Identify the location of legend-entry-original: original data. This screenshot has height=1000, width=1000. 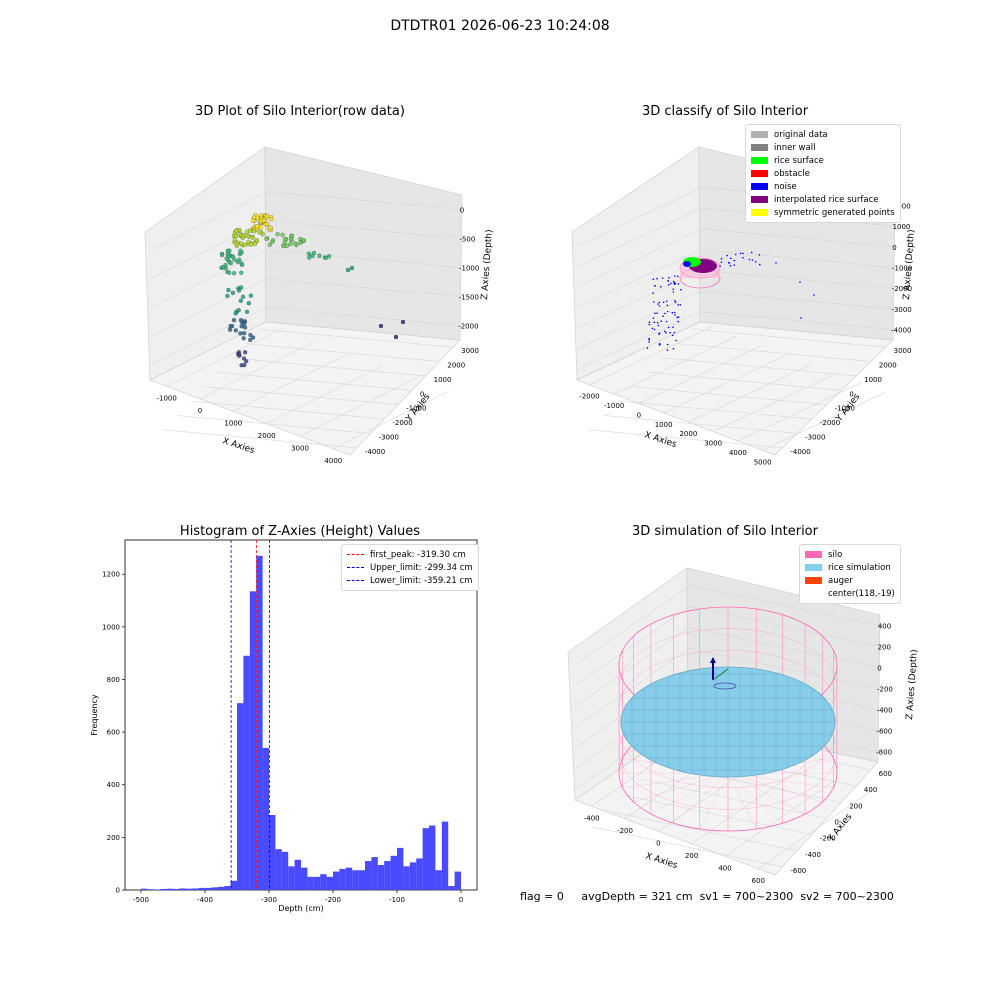
(823, 134).